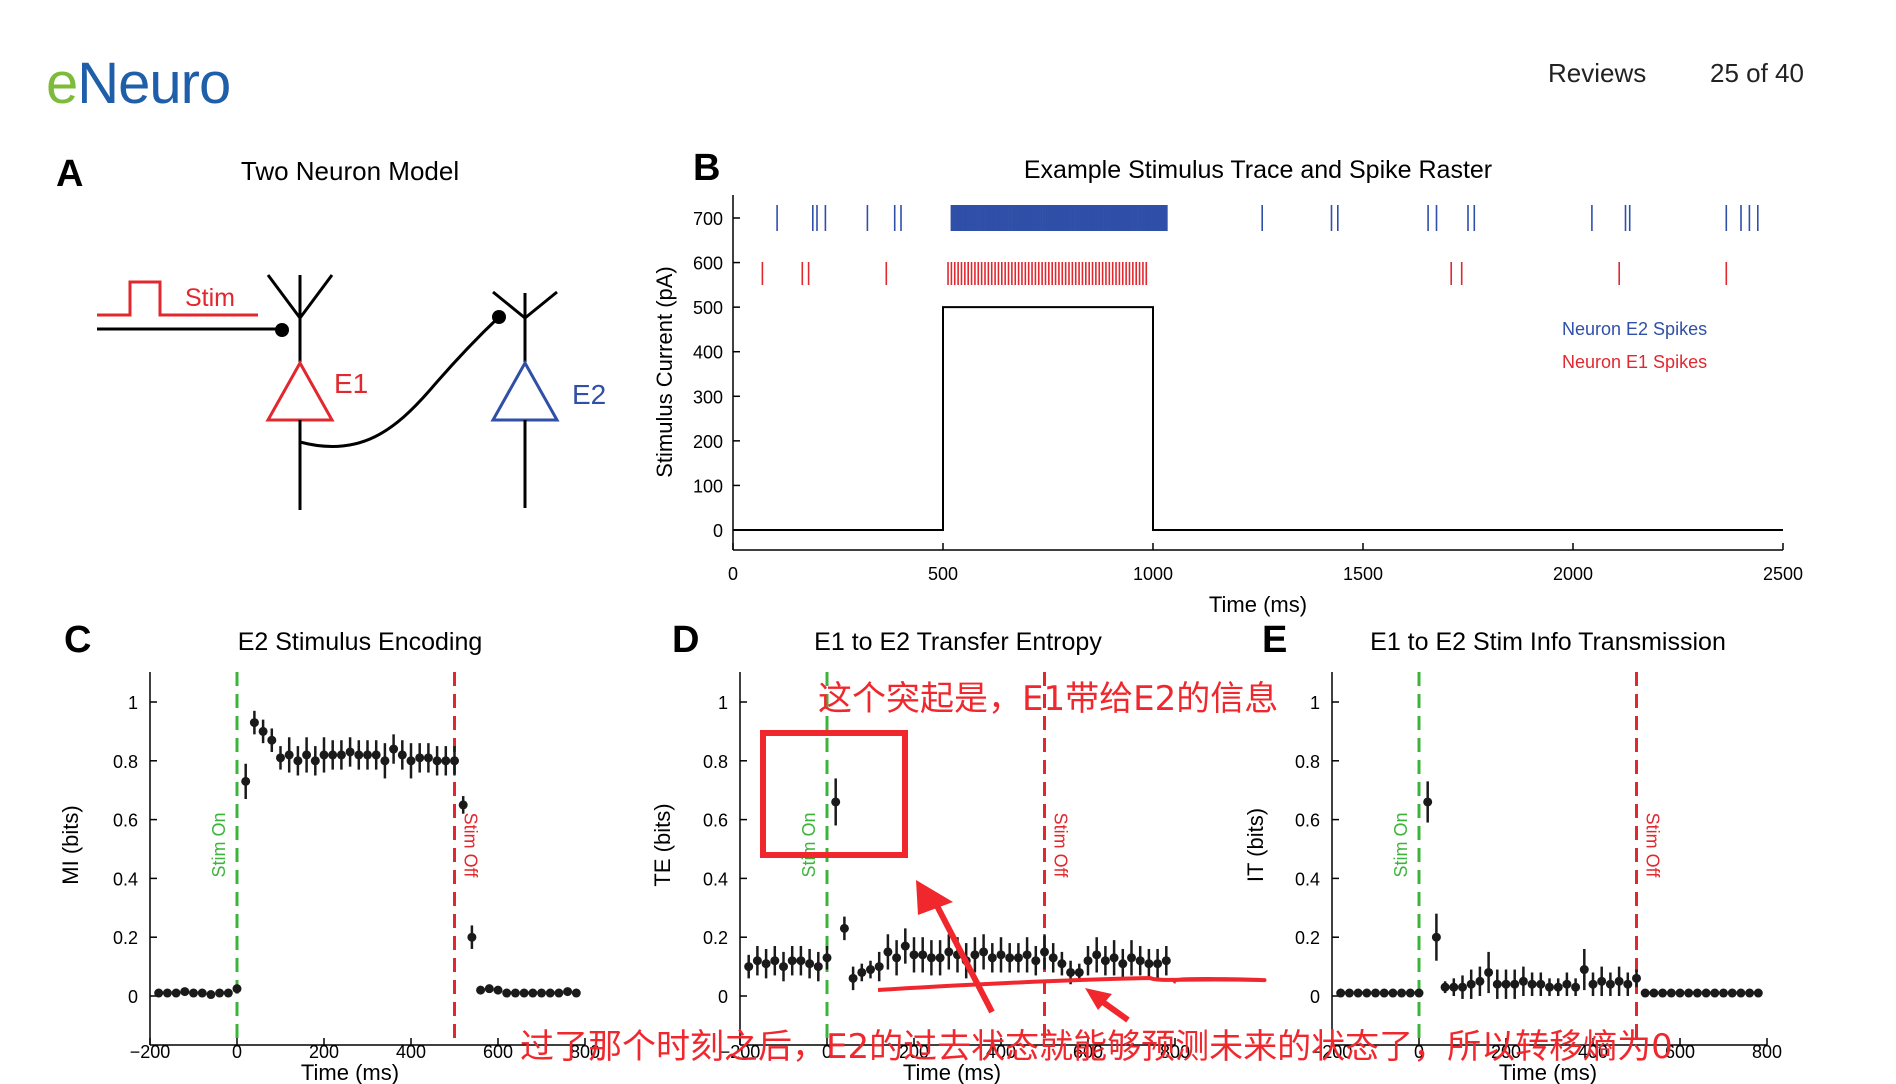  What do you see at coordinates (210, 298) in the screenshot?
I see `stim-label: Stim` at bounding box center [210, 298].